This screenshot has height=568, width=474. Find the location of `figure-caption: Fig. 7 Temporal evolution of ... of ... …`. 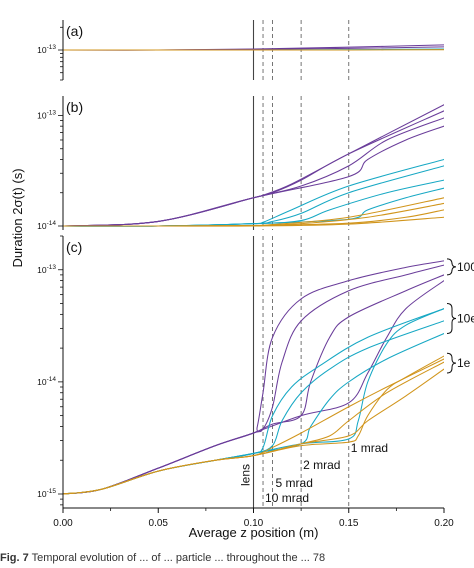

figure-caption: Fig. 7 Temporal evolution of ... of ... … is located at coordinates (237, 560).